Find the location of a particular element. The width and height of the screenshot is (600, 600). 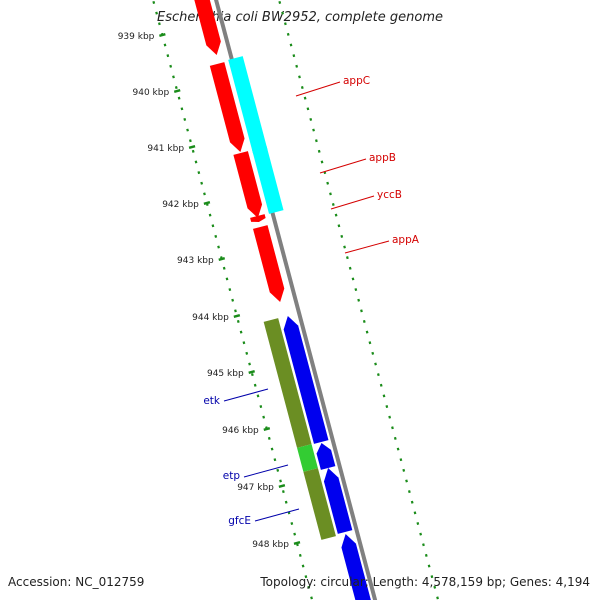

accession-text: Accession: NC_012759 is located at coordinates (76, 582).